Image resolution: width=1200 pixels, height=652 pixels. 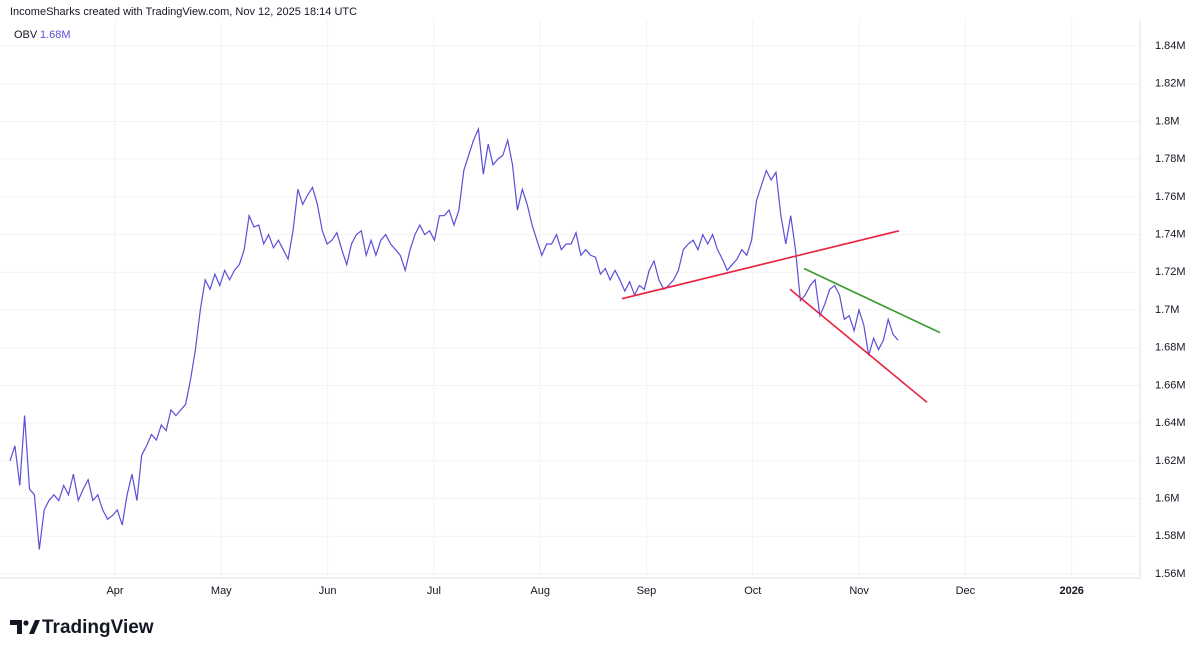 I want to click on x-tick-label: Oct, so click(x=752, y=591).